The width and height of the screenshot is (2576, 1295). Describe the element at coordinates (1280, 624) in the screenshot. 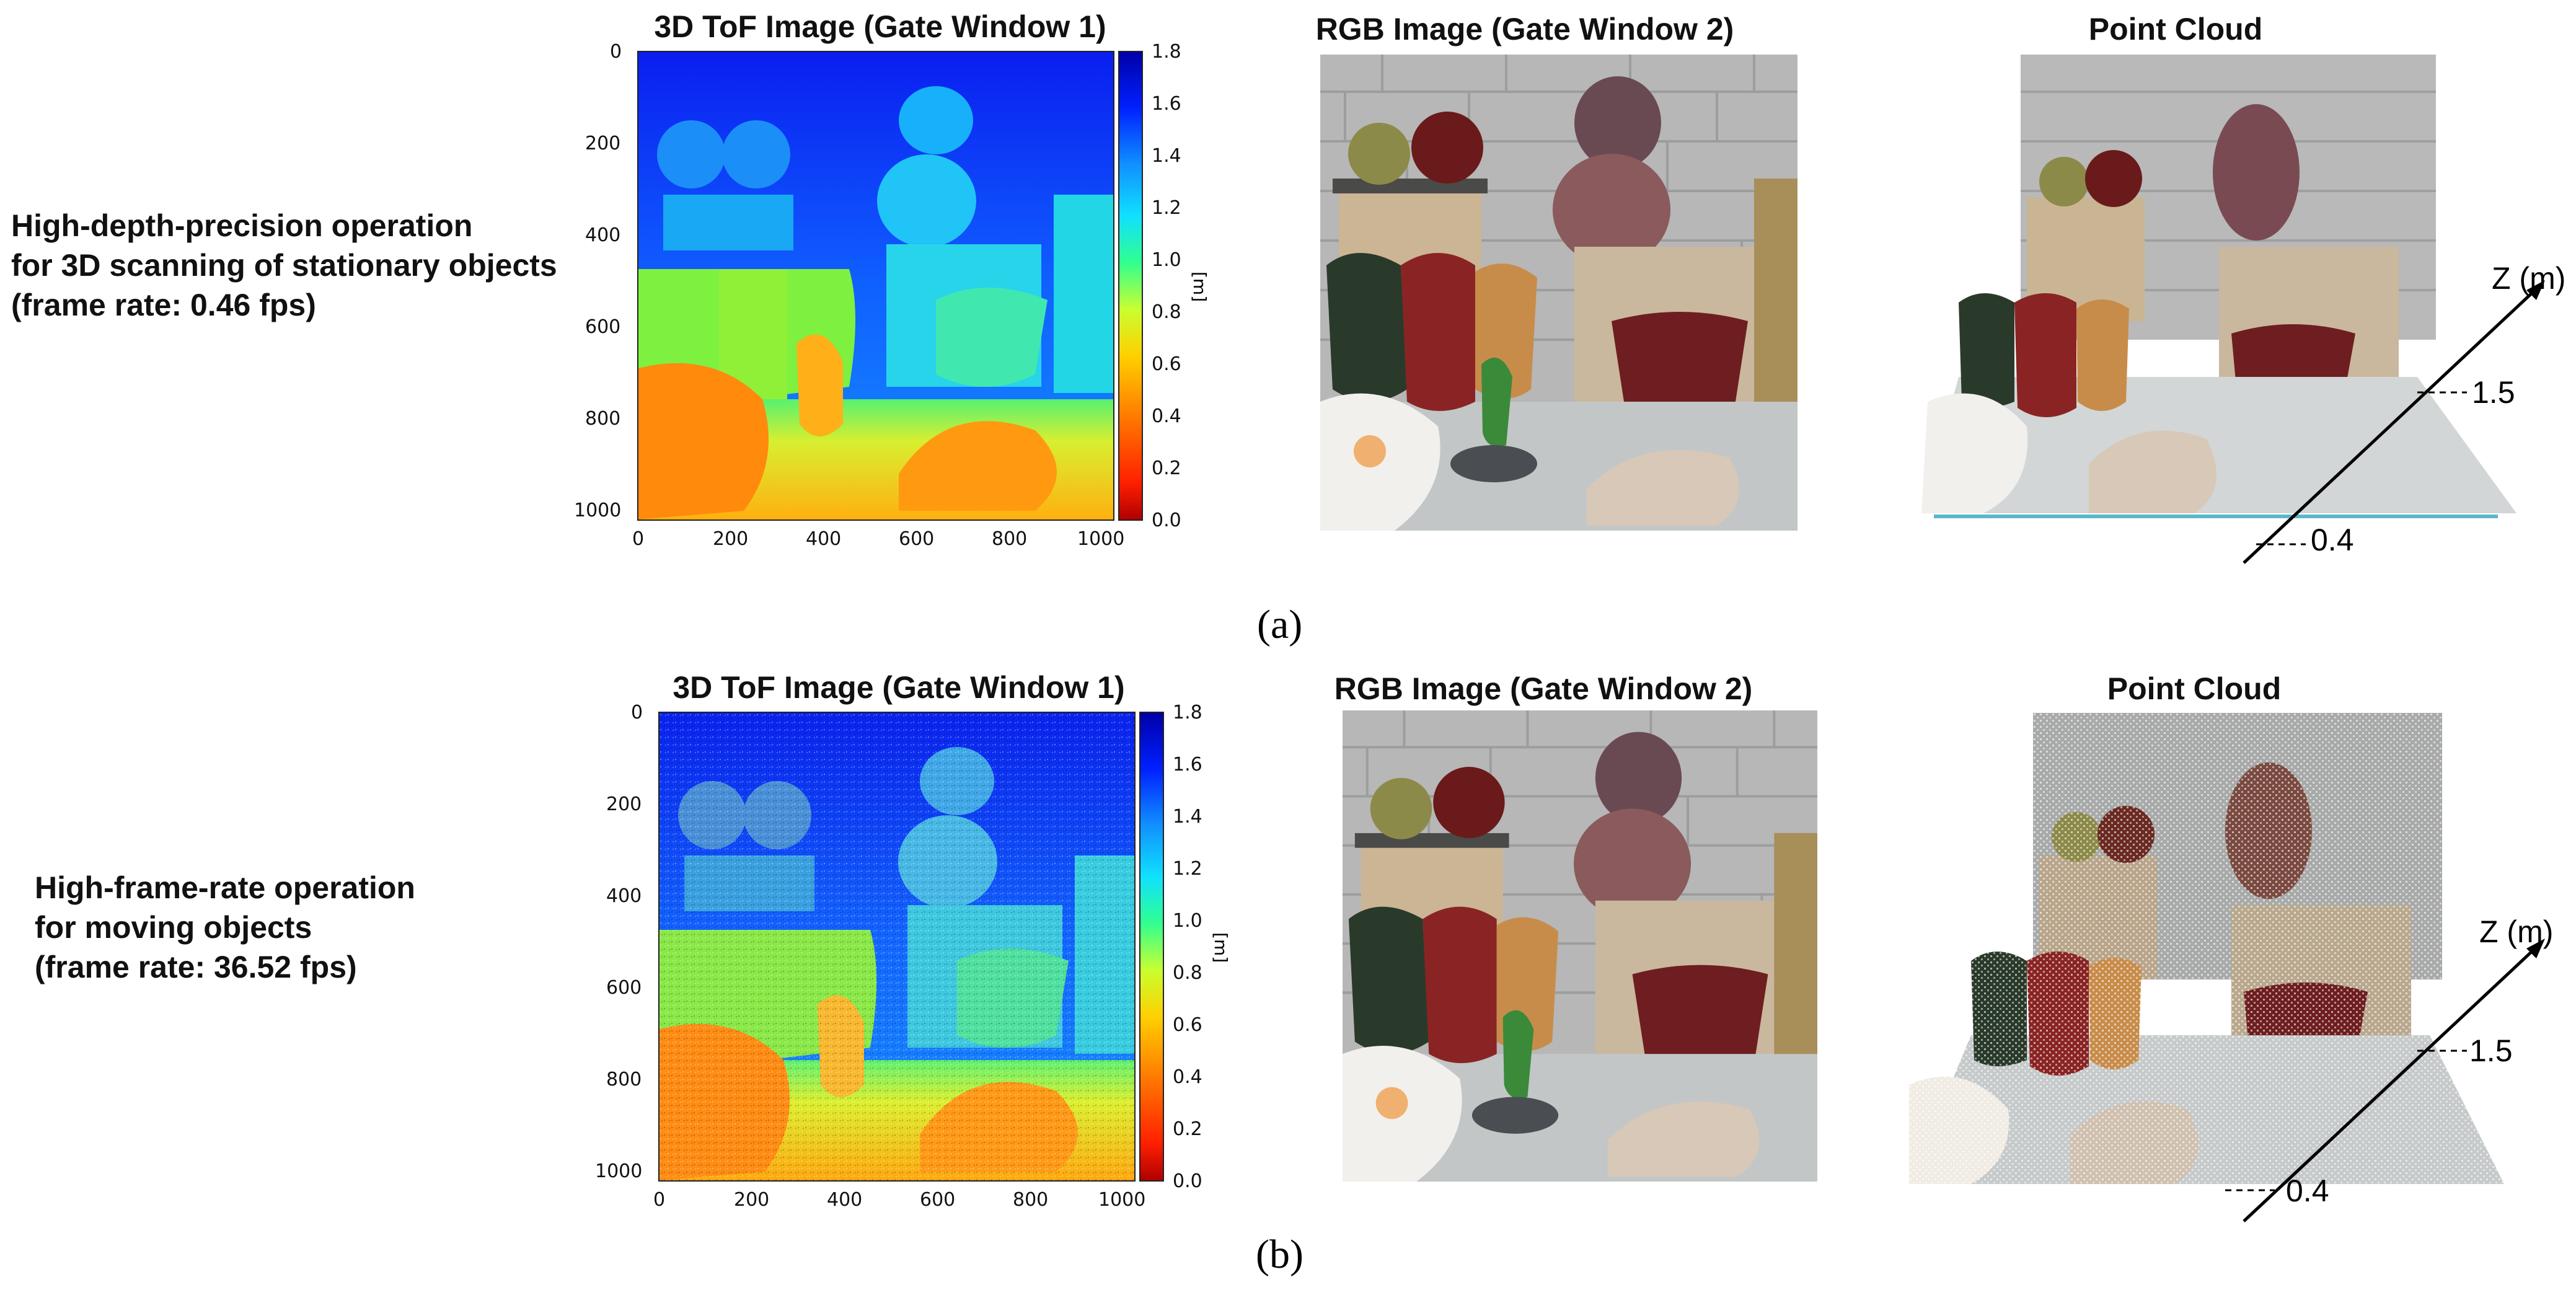

I see `row-a-caption: (a)` at that location.